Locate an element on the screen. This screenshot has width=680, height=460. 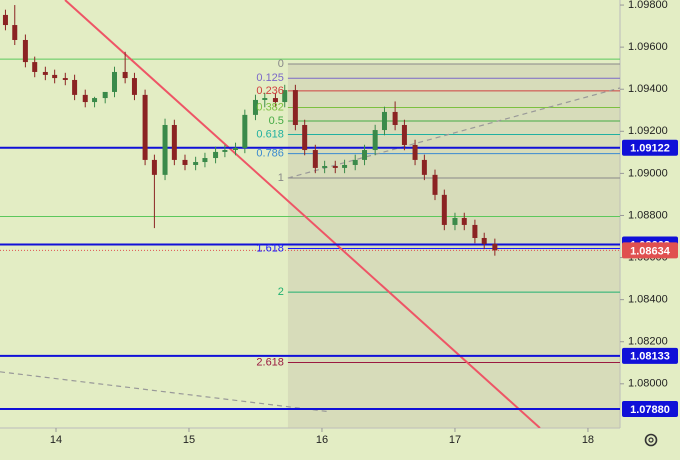
fib-label: 0.786 is located at coordinates (270, 154).